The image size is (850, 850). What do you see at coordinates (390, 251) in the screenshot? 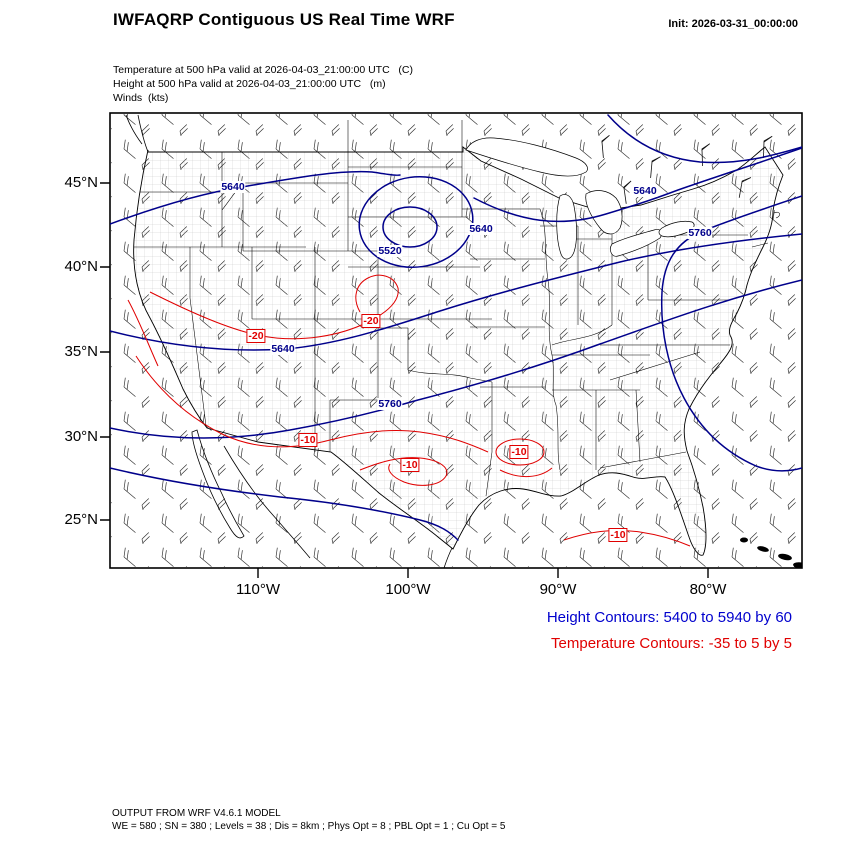
I see `height-contour-label: 5520` at bounding box center [390, 251].